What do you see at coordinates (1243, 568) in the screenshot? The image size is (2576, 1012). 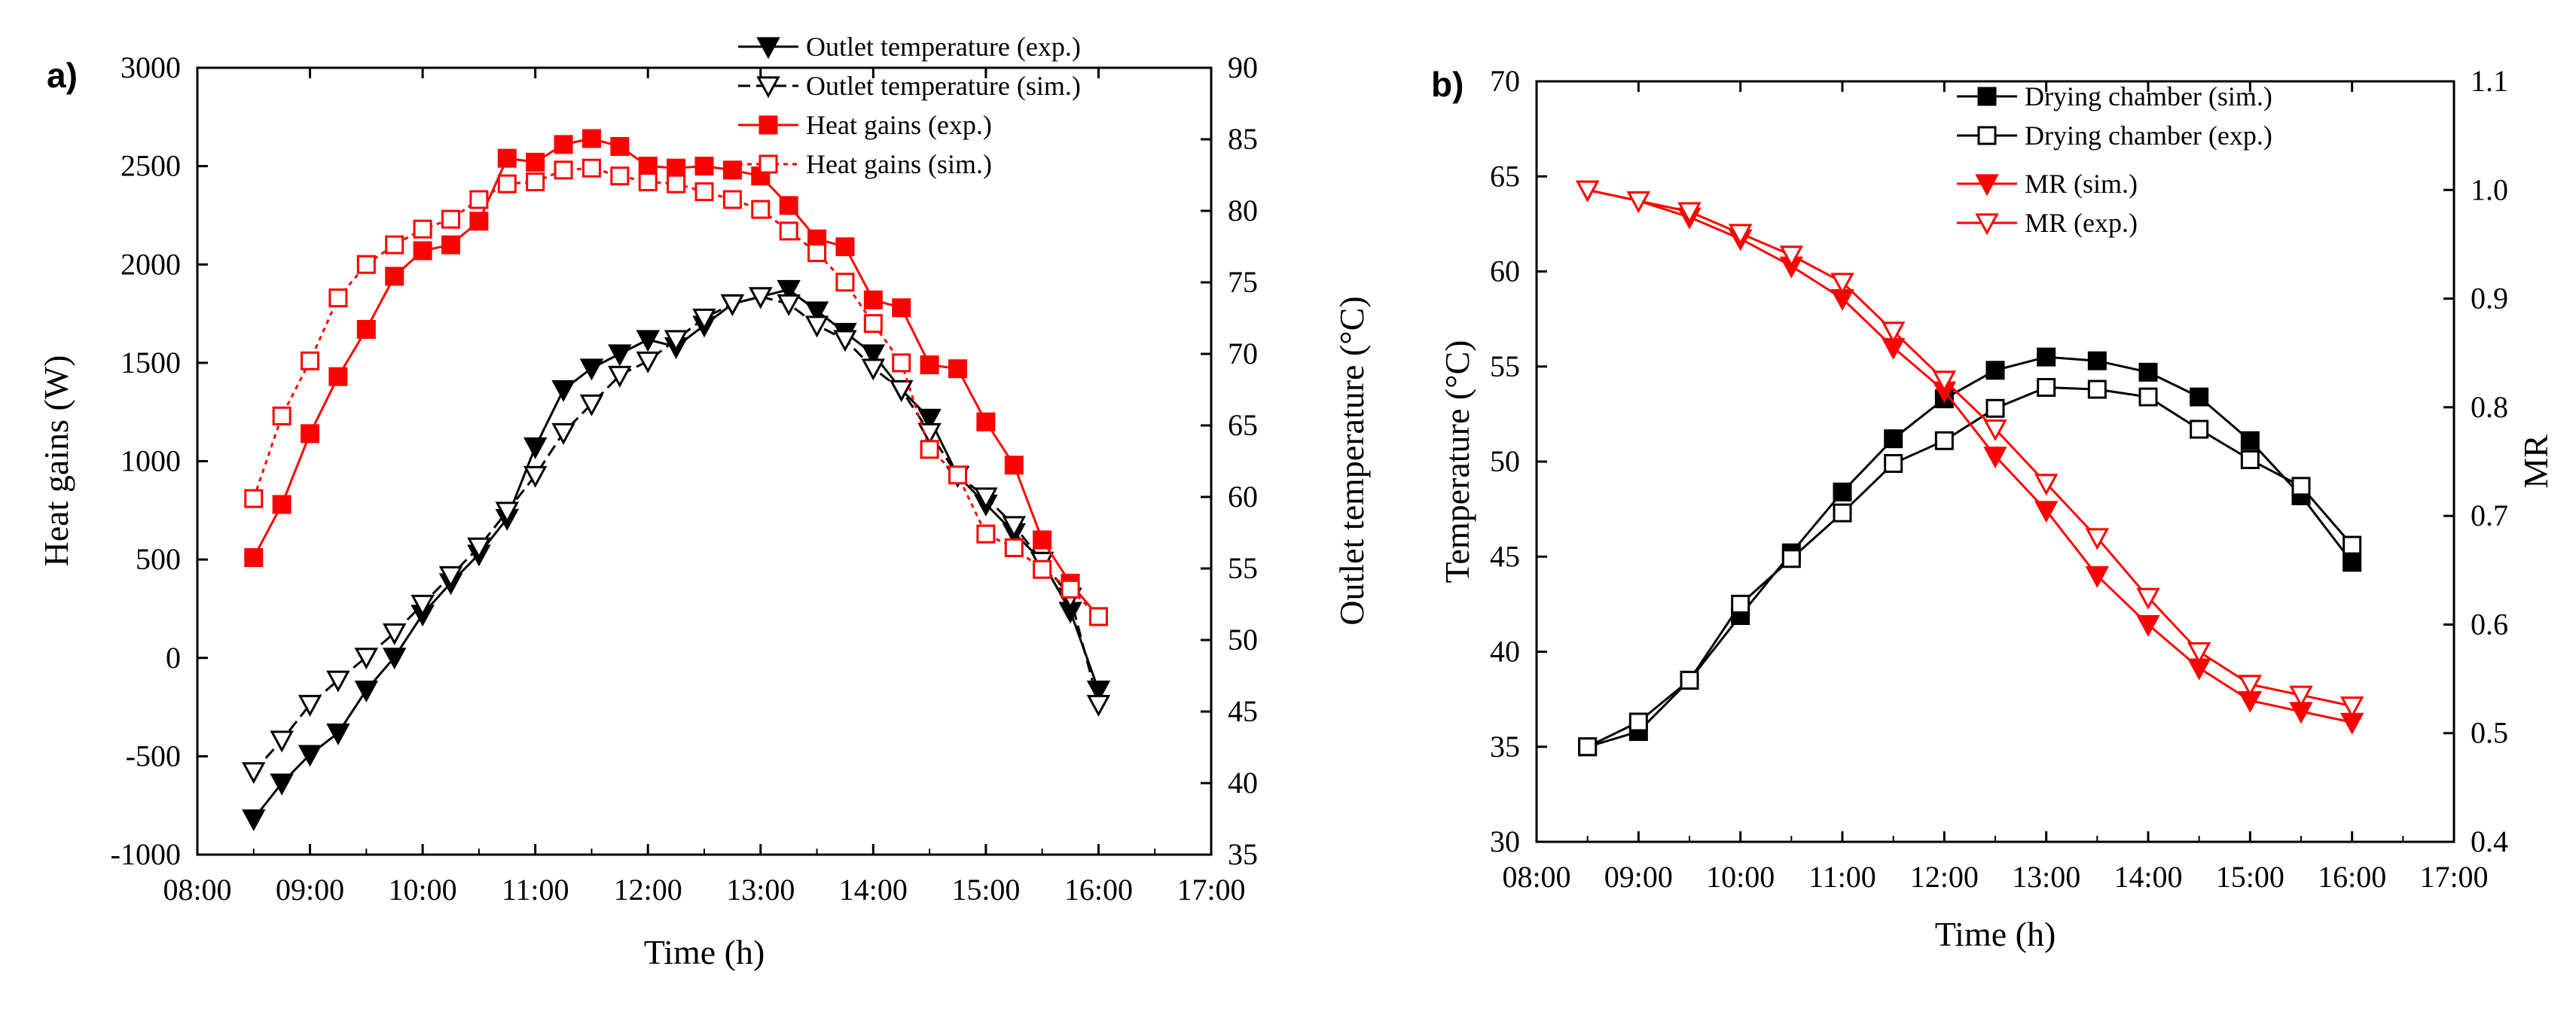 I see `right-y-tick-label: 55` at bounding box center [1243, 568].